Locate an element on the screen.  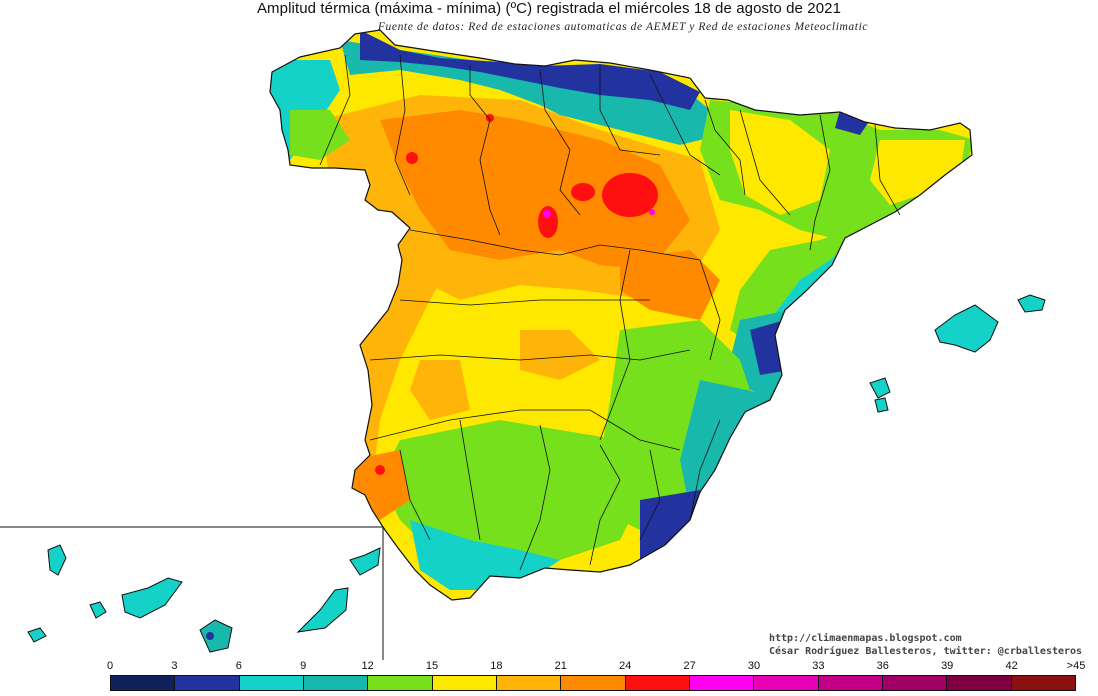
legend-label: 9 is located at coordinates (303, 666).